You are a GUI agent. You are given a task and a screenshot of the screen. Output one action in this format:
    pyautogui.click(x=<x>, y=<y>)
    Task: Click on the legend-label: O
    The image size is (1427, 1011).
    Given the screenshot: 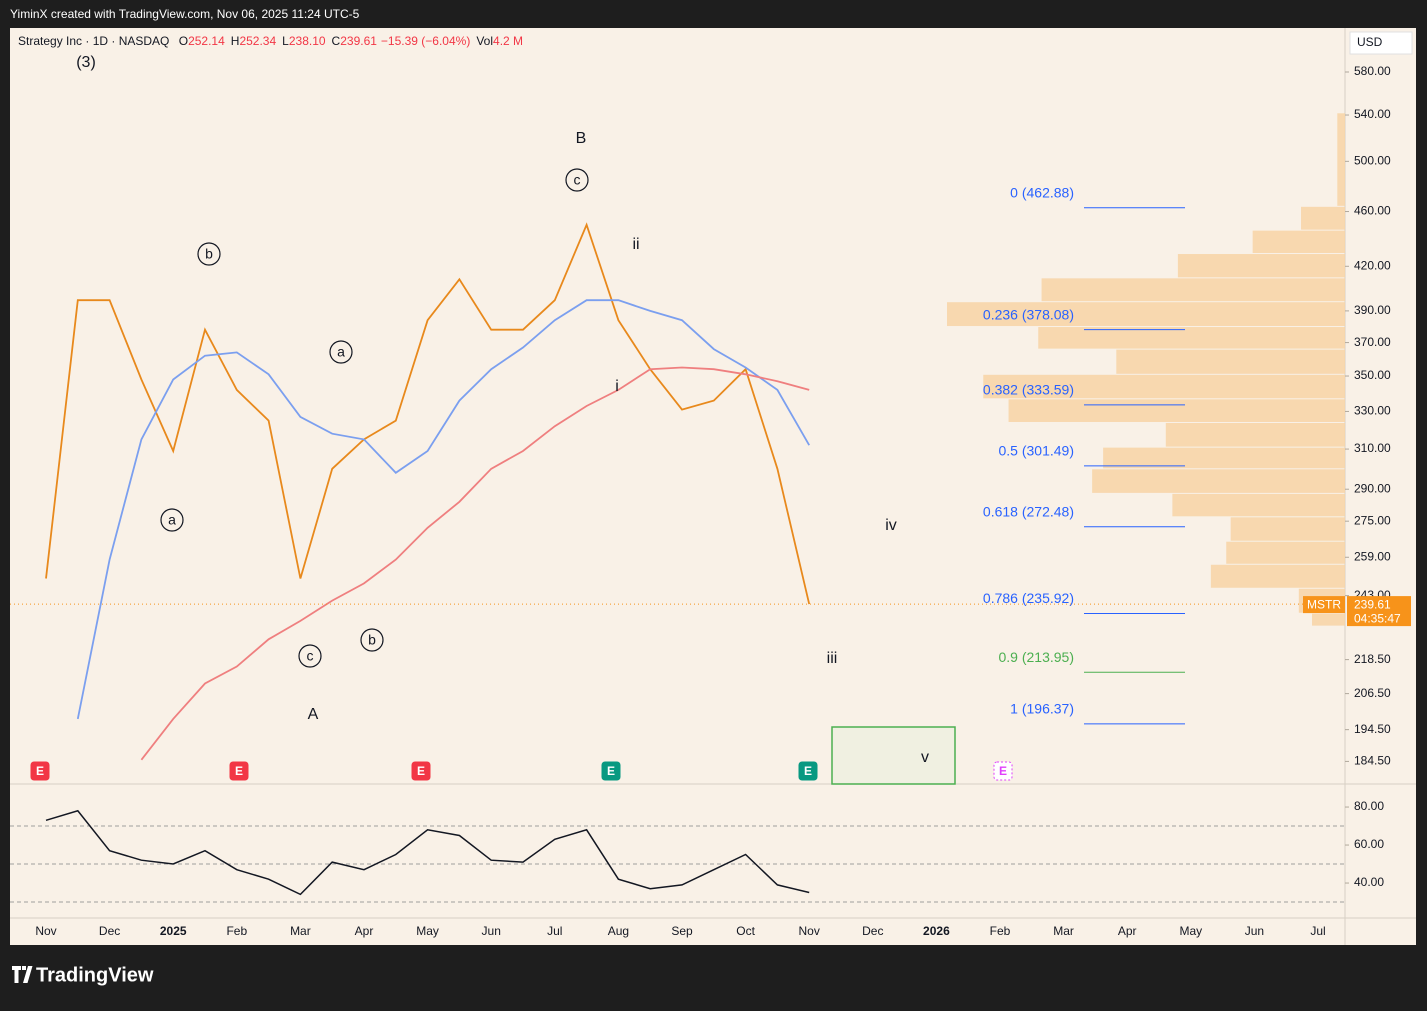 What is the action you would take?
    pyautogui.click(x=183, y=41)
    